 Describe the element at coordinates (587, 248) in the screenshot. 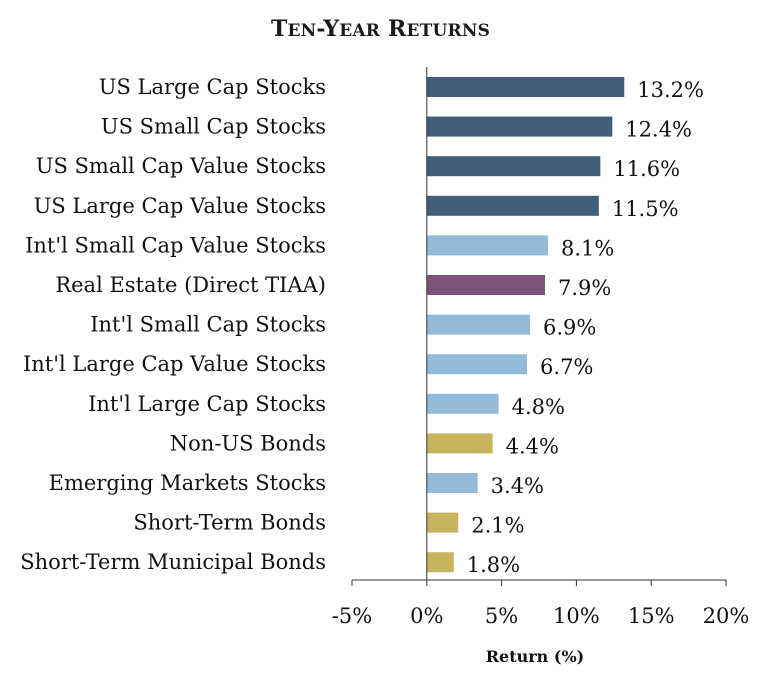

I see `value-label: 8.1%` at that location.